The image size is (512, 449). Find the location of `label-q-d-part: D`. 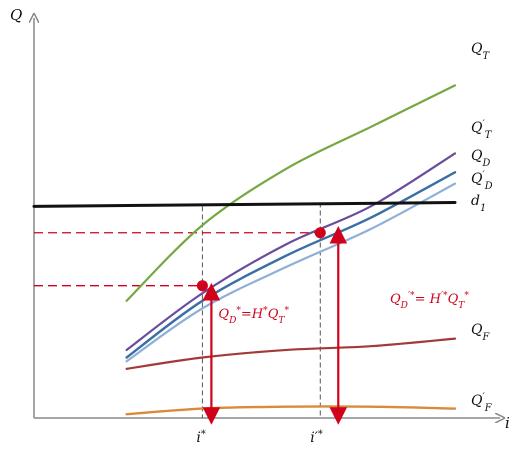

label-q-d-part: D is located at coordinates (485, 163).